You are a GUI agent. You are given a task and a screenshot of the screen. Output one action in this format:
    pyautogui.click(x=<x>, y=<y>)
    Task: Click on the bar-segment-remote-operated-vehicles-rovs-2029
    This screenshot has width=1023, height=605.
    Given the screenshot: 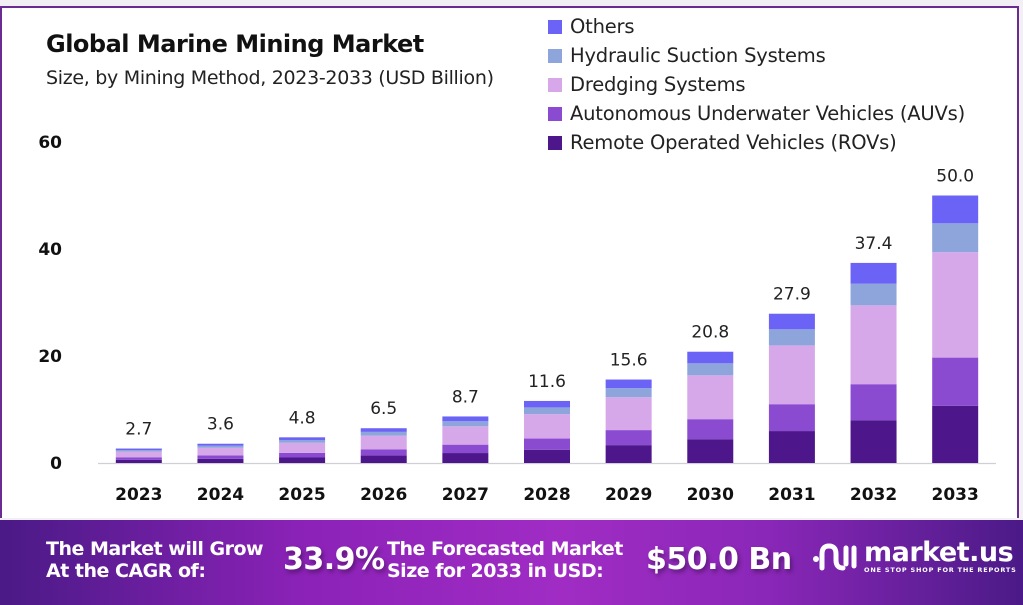 What is the action you would take?
    pyautogui.click(x=628, y=454)
    